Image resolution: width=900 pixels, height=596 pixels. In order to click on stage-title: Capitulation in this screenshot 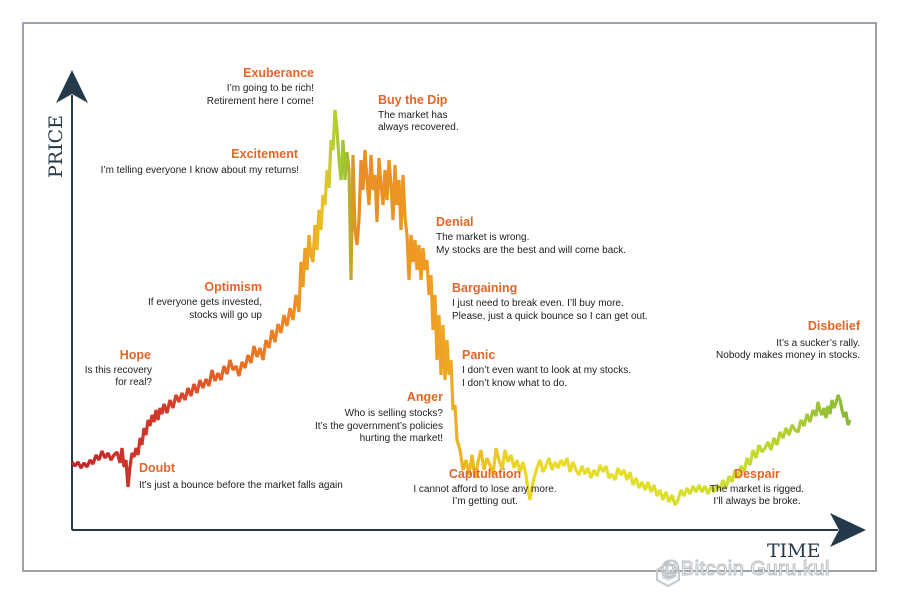, I will do `click(485, 474)`.